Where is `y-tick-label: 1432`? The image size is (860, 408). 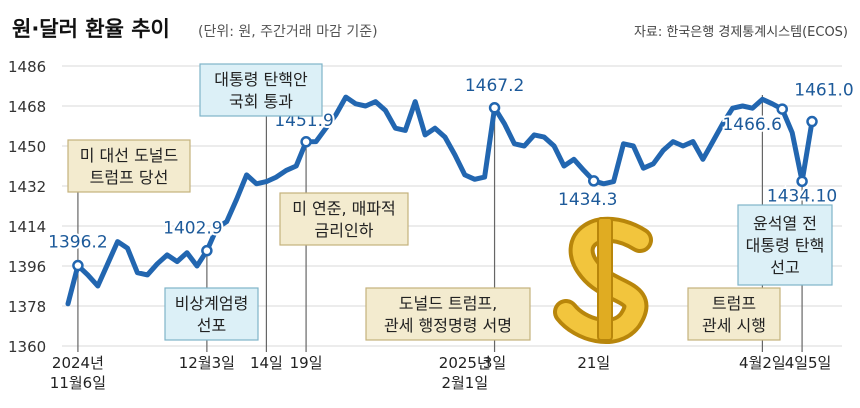
y-tick-label: 1432 is located at coordinates (27, 187).